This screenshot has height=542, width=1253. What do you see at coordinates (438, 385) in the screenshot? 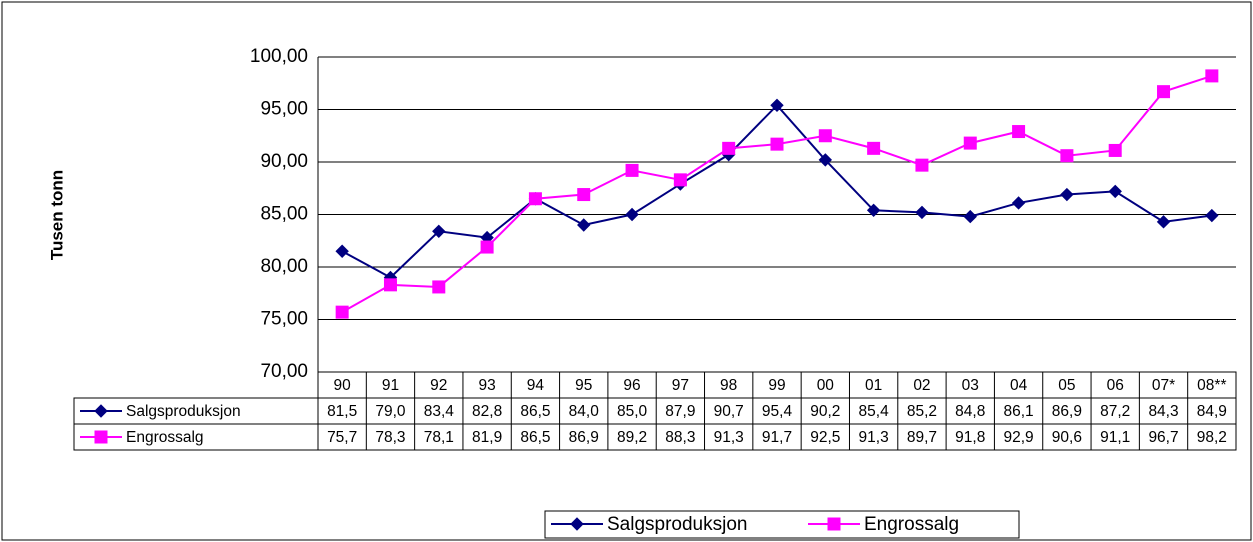
I see `x-tick-label: 92` at bounding box center [438, 385].